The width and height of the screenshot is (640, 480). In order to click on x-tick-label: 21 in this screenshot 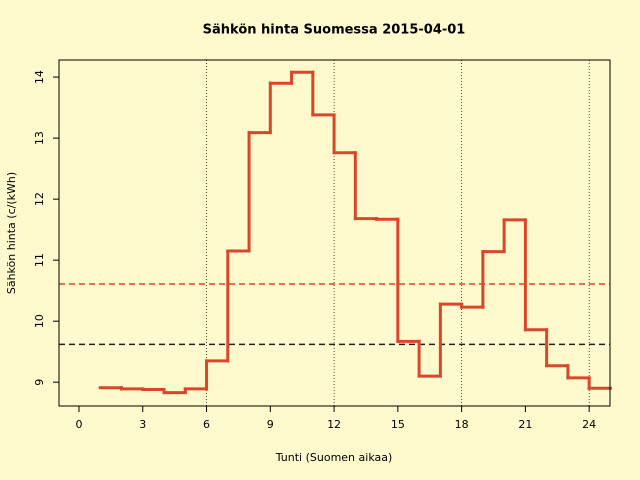, I will do `click(525, 424)`.